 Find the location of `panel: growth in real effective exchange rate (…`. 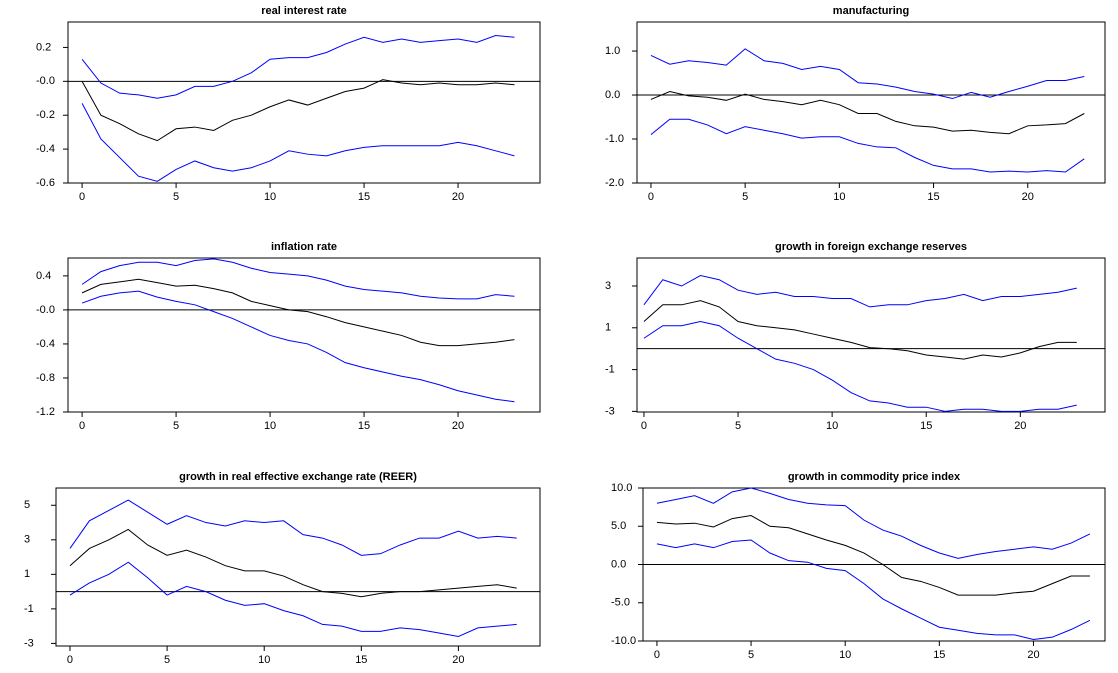

panel: growth in real effective exchange rate (… is located at coordinates (282, 568).